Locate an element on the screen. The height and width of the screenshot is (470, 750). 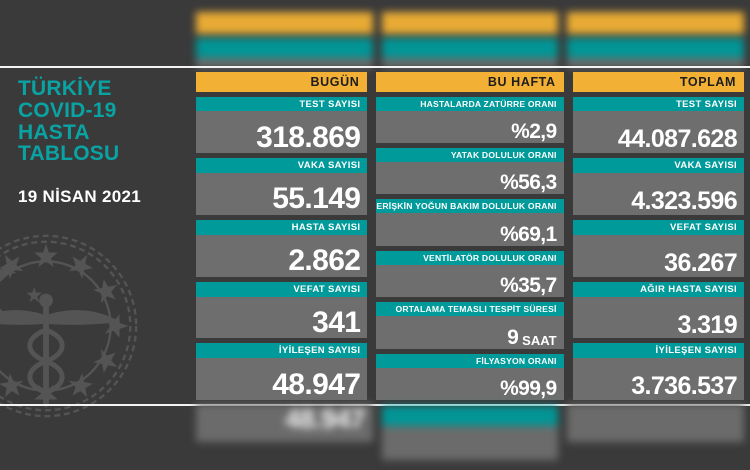
stat-row: TEST SAYISI 44.087.628 is located at coordinates (658, 125).